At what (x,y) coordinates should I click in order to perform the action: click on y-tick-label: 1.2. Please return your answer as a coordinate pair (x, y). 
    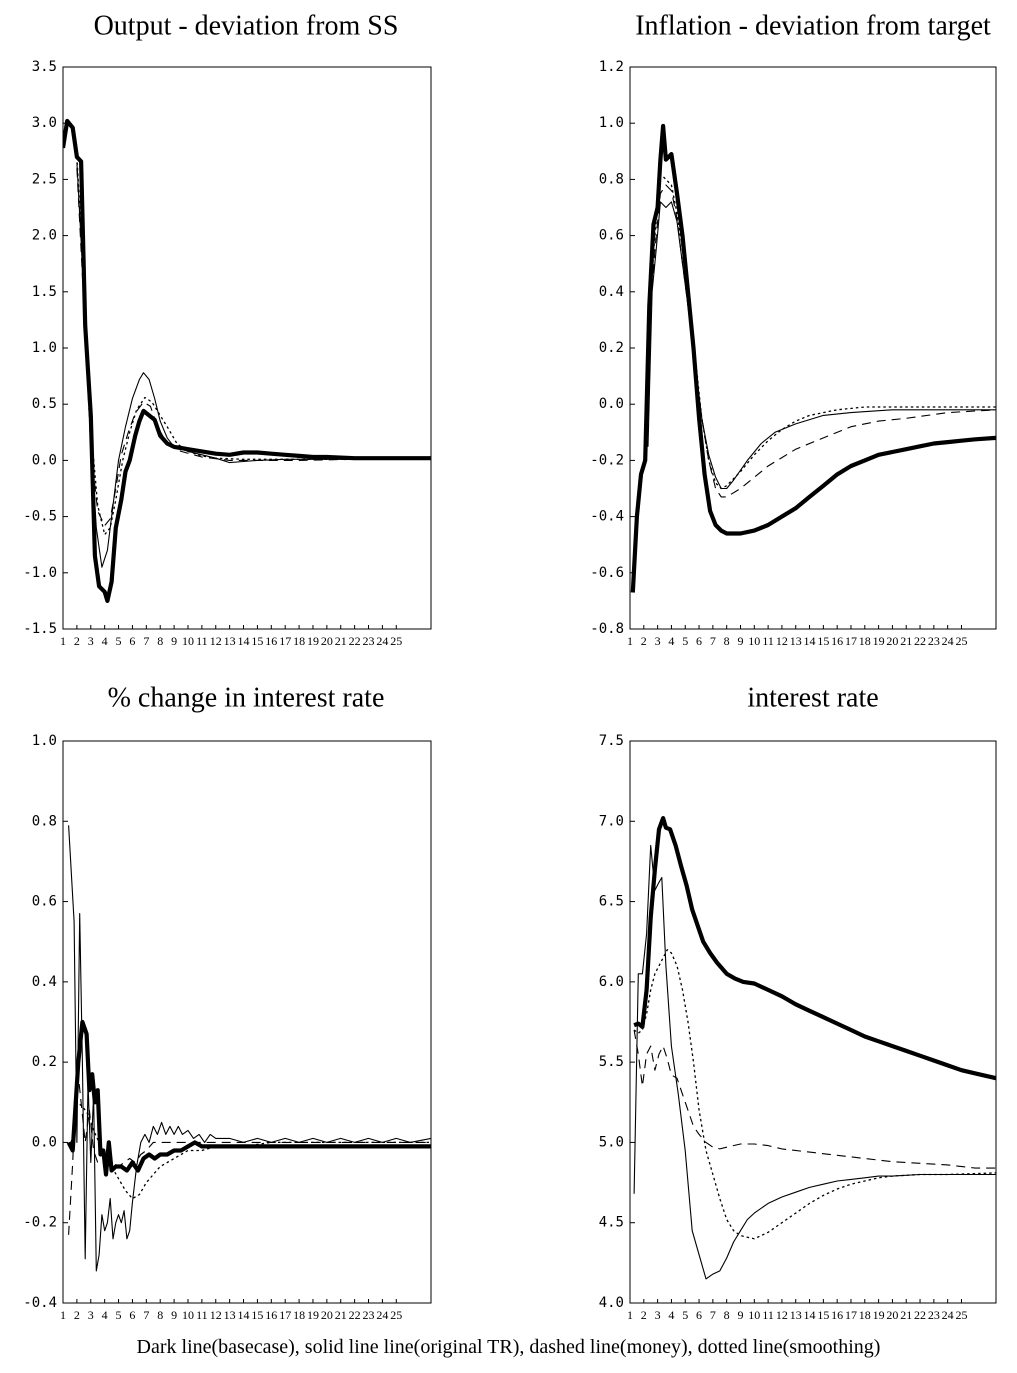
    Looking at the image, I should click on (611, 67).